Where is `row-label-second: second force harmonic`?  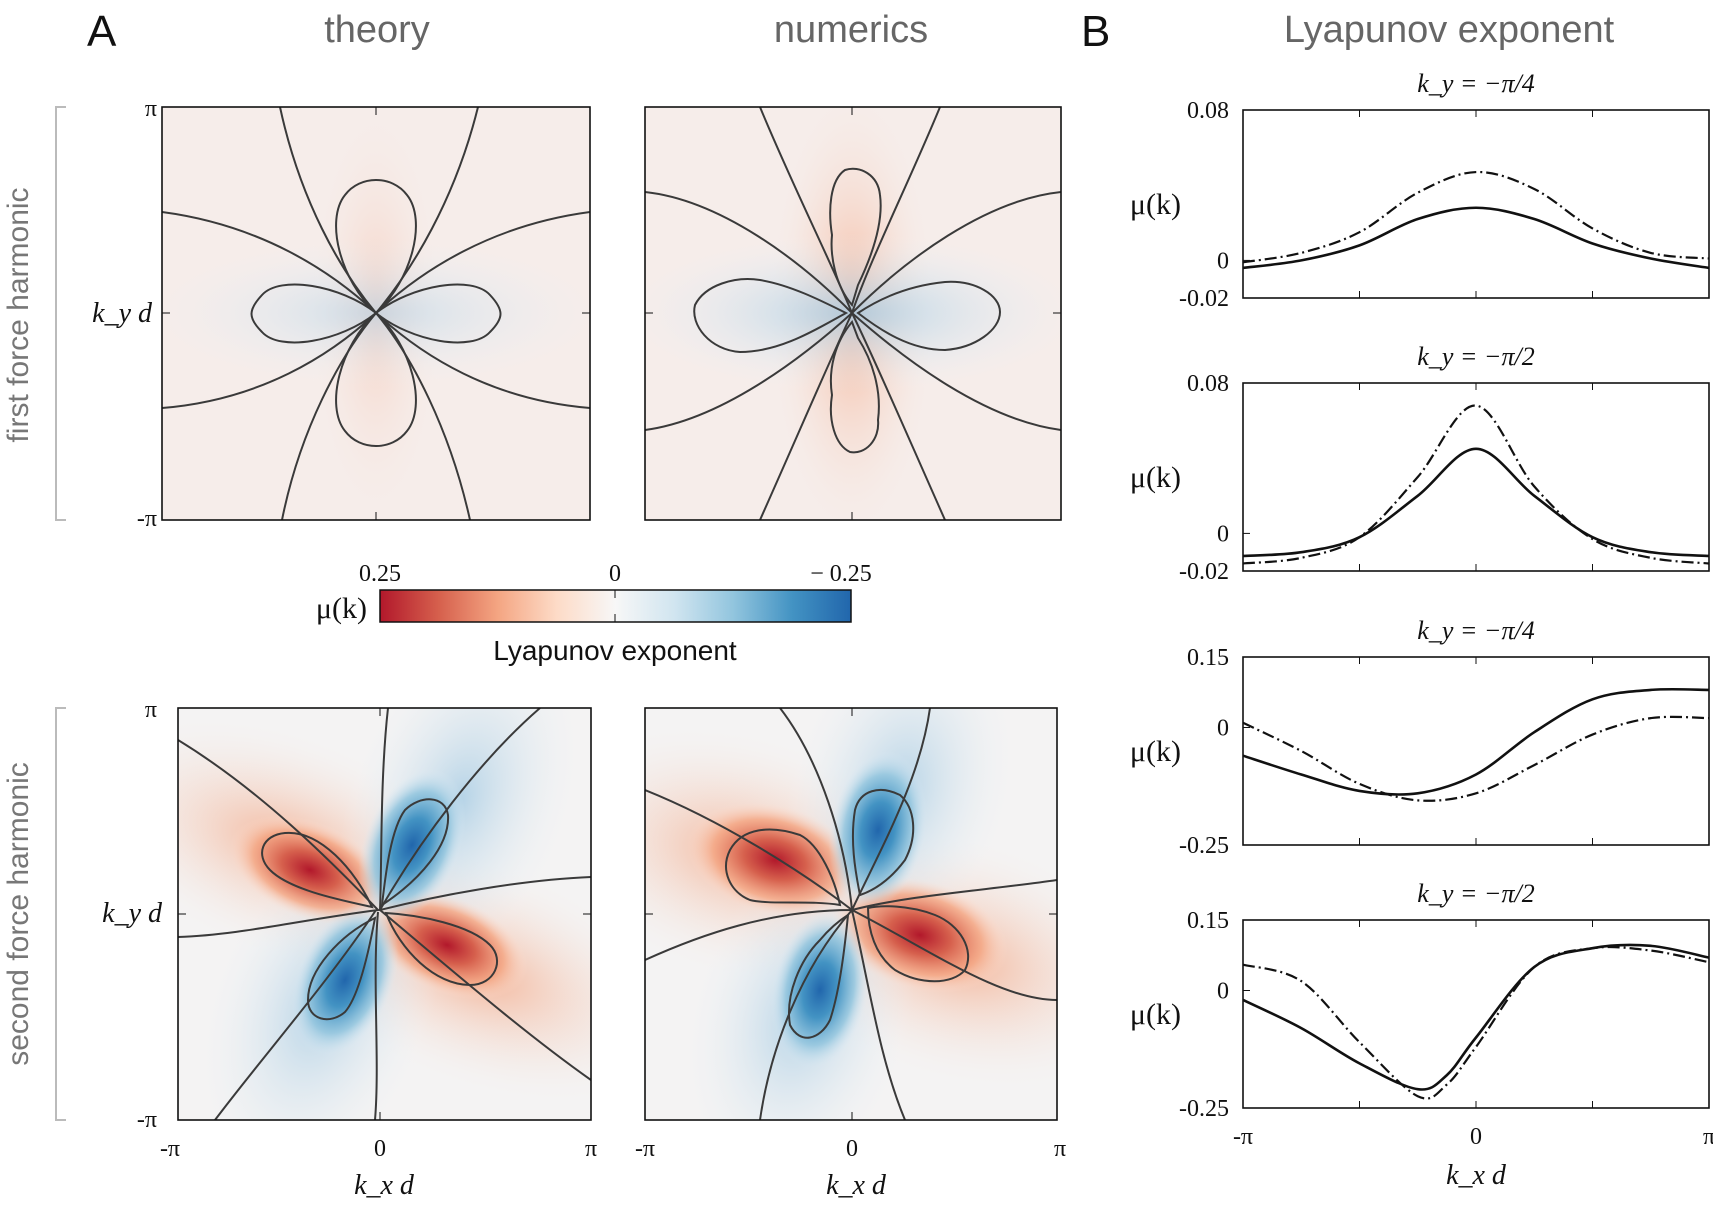
row-label-second: second force harmonic is located at coordinates (18, 914).